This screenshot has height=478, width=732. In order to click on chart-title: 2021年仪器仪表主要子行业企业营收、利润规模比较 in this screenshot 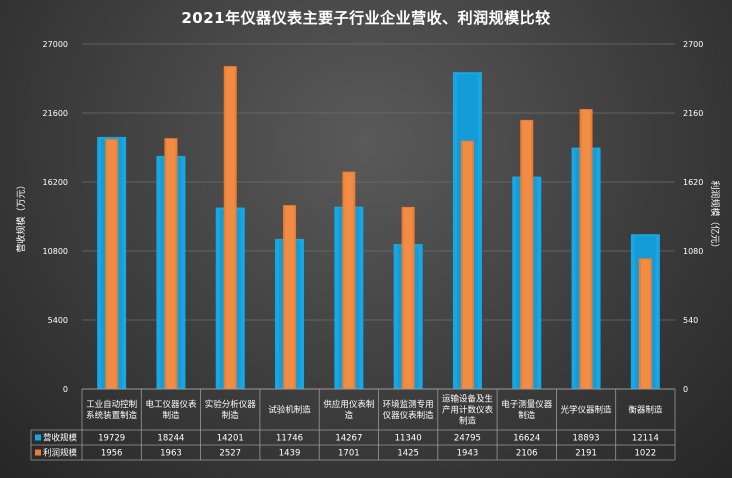, I will do `click(366, 18)`.